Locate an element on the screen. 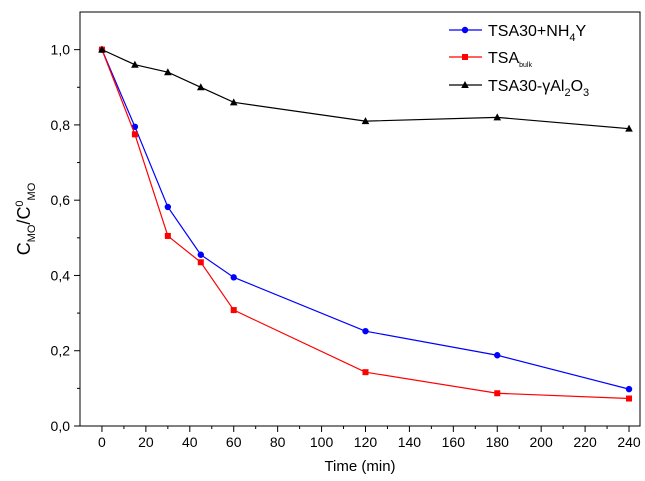 This screenshot has height=481, width=645. legend: TSA30+NH4Y TSAbulk TSA30-γAl2O3 is located at coordinates (519, 61).